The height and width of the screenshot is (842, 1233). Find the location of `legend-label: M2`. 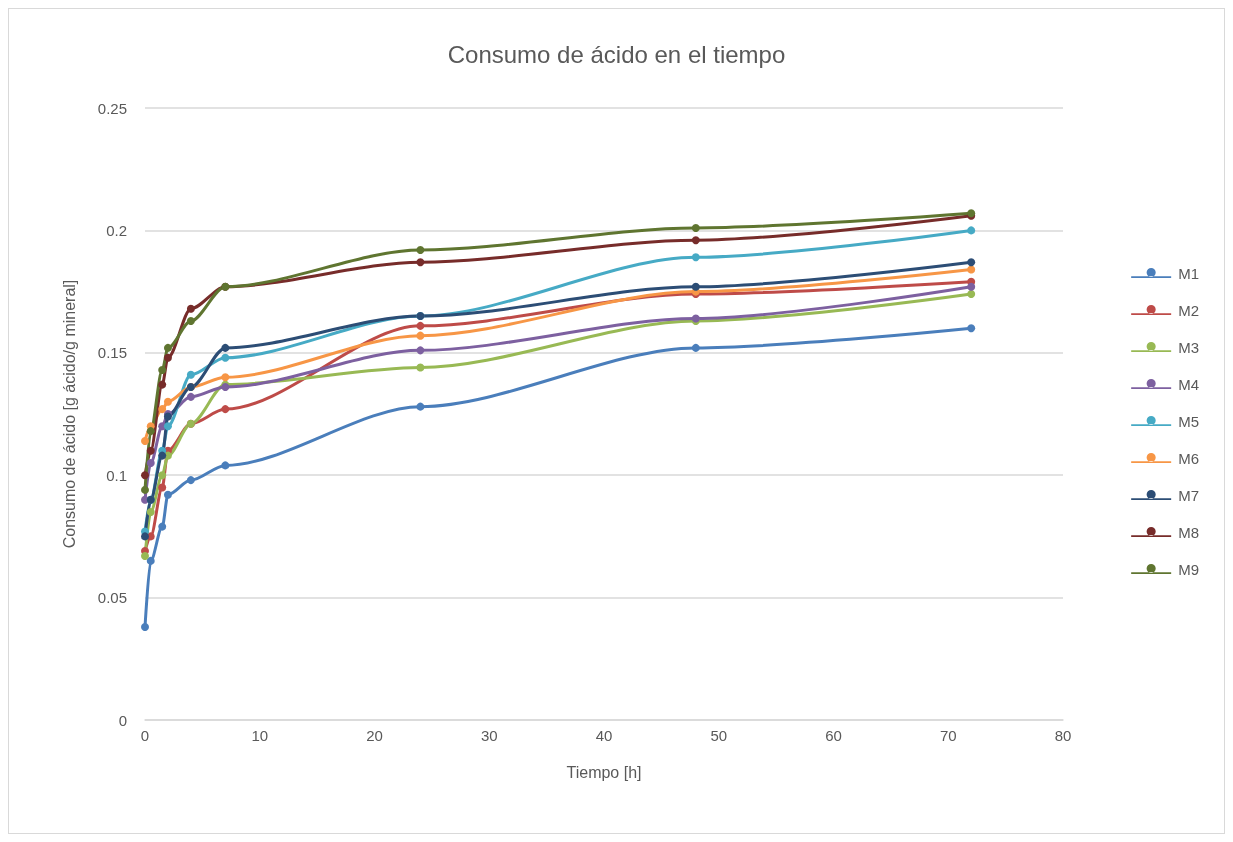

legend-label: M2 is located at coordinates (1189, 310).